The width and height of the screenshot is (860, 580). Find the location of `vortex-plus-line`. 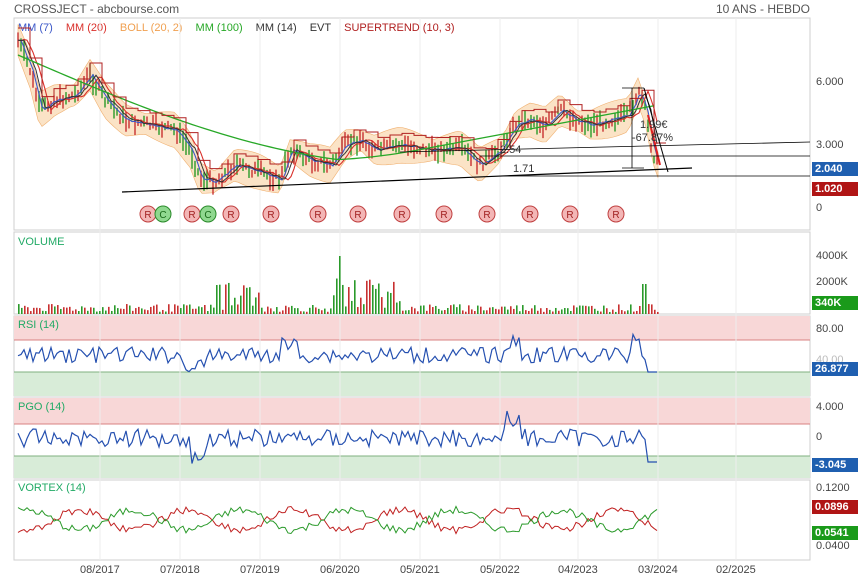

vortex-plus-line is located at coordinates (337, 520).